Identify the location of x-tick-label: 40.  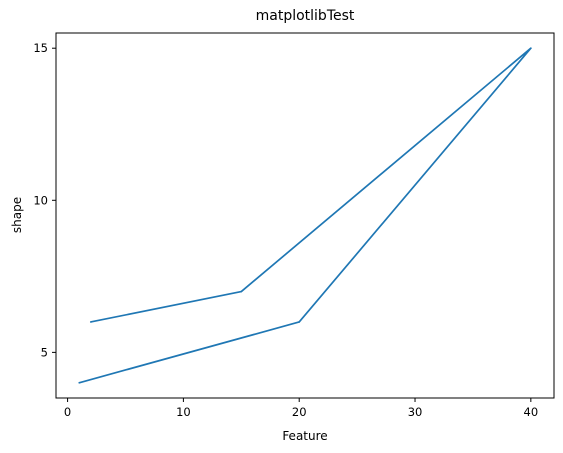
(531, 412).